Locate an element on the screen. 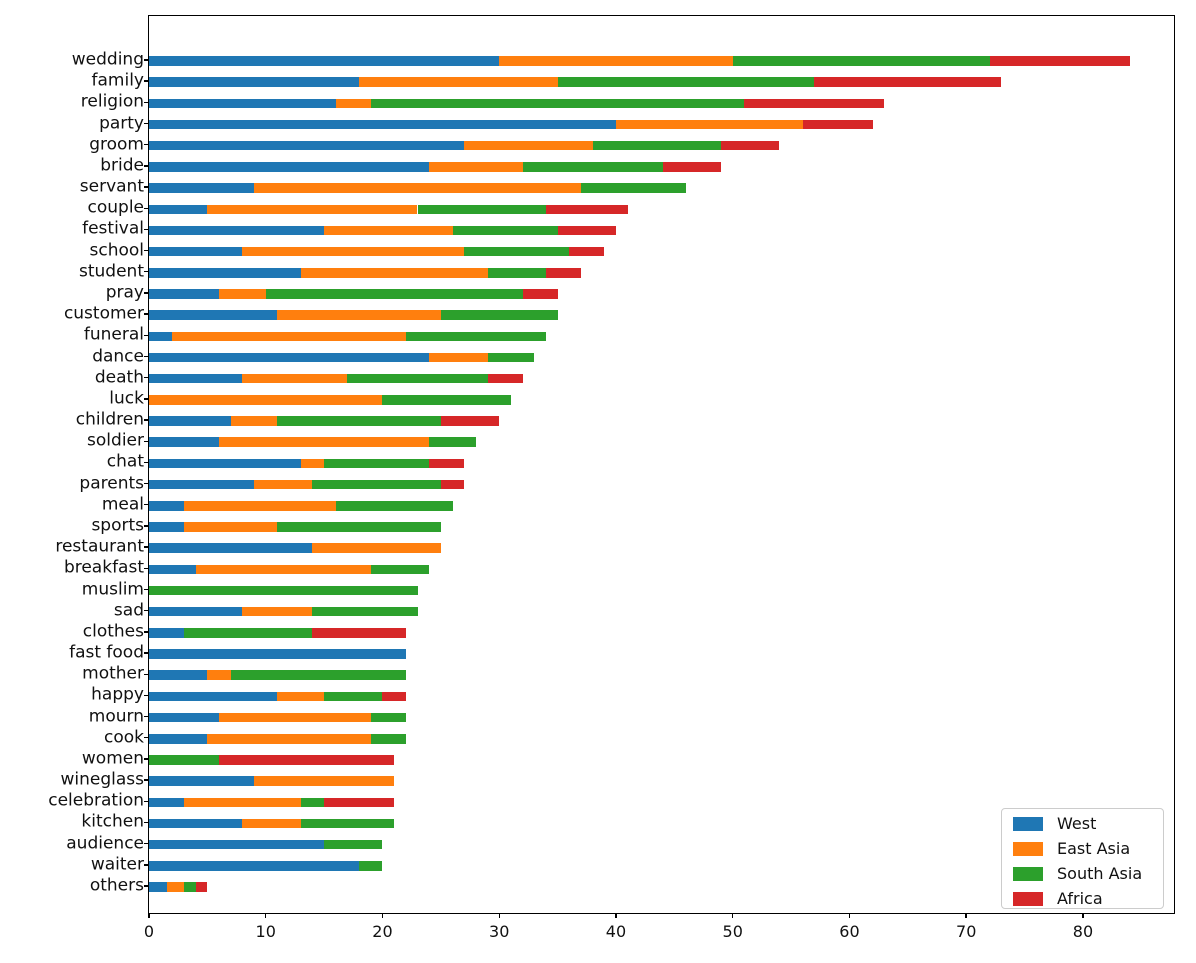 The image size is (1196, 963). bar-row-audience is located at coordinates (661, 844).